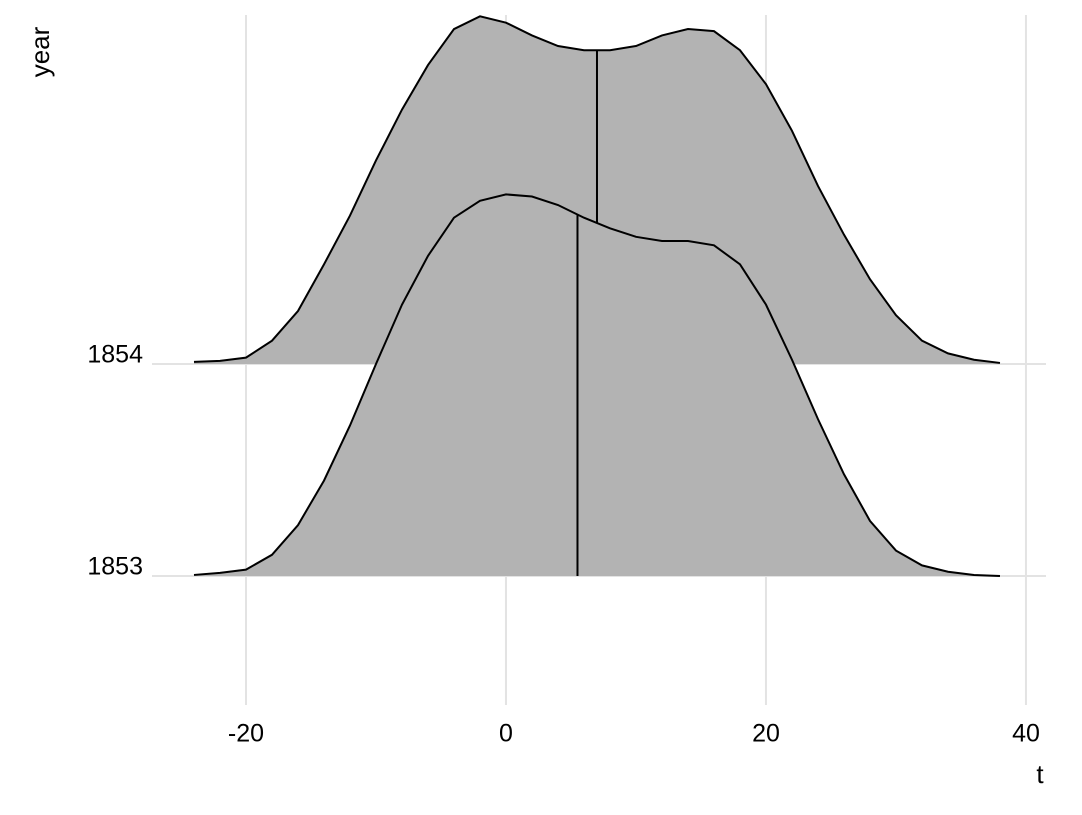 The height and width of the screenshot is (815, 1082). Describe the element at coordinates (246, 734) in the screenshot. I see `x-tick-label: -20` at that location.